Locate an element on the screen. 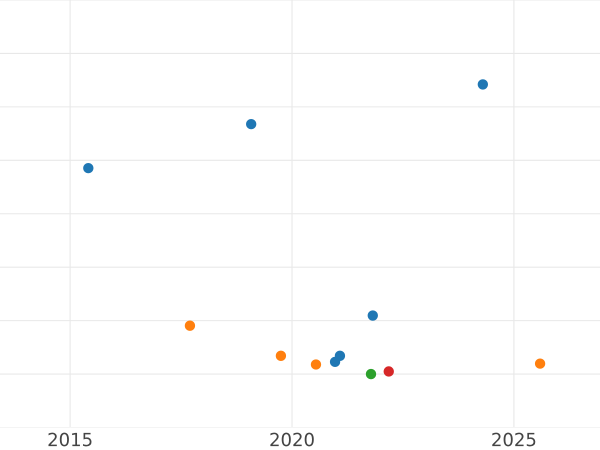  x-tick-label: 2025 is located at coordinates (514, 439).